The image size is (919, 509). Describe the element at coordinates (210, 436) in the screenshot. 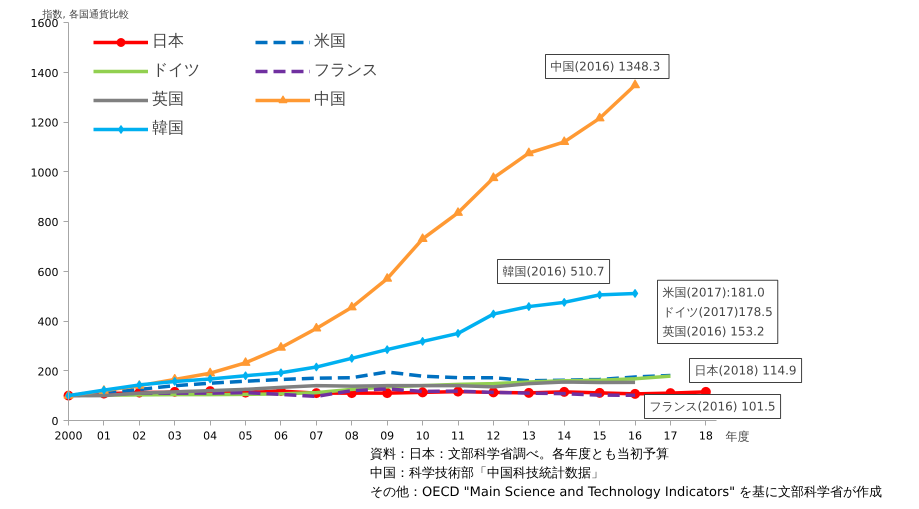

I see `x-tick-label: 04` at that location.